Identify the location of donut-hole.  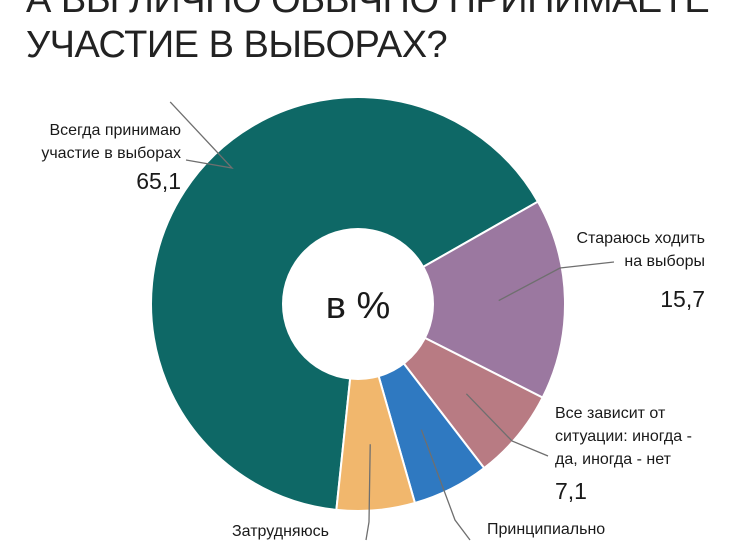
(358, 304).